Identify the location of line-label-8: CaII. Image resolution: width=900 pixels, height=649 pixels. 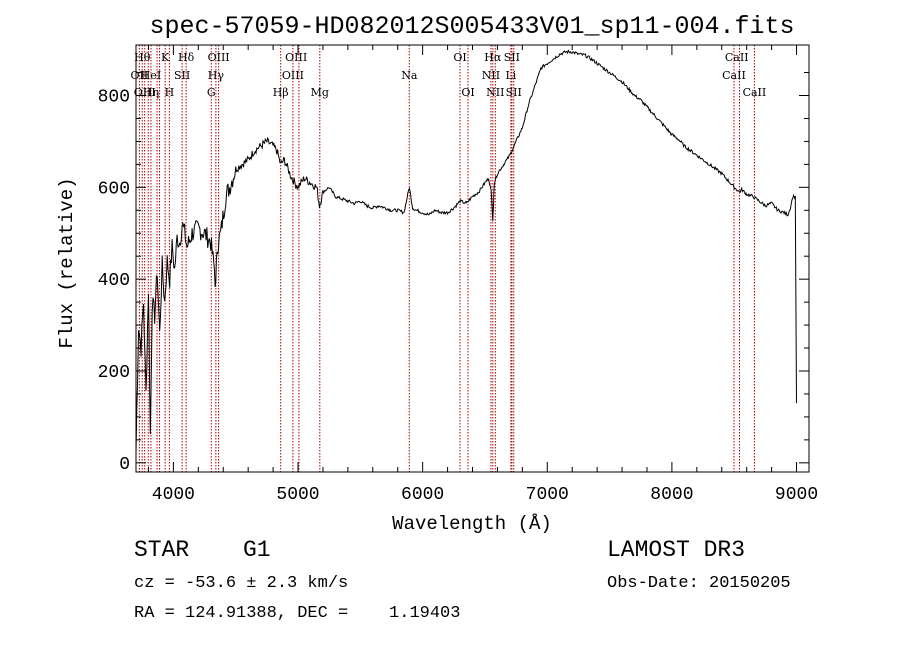
(737, 57).